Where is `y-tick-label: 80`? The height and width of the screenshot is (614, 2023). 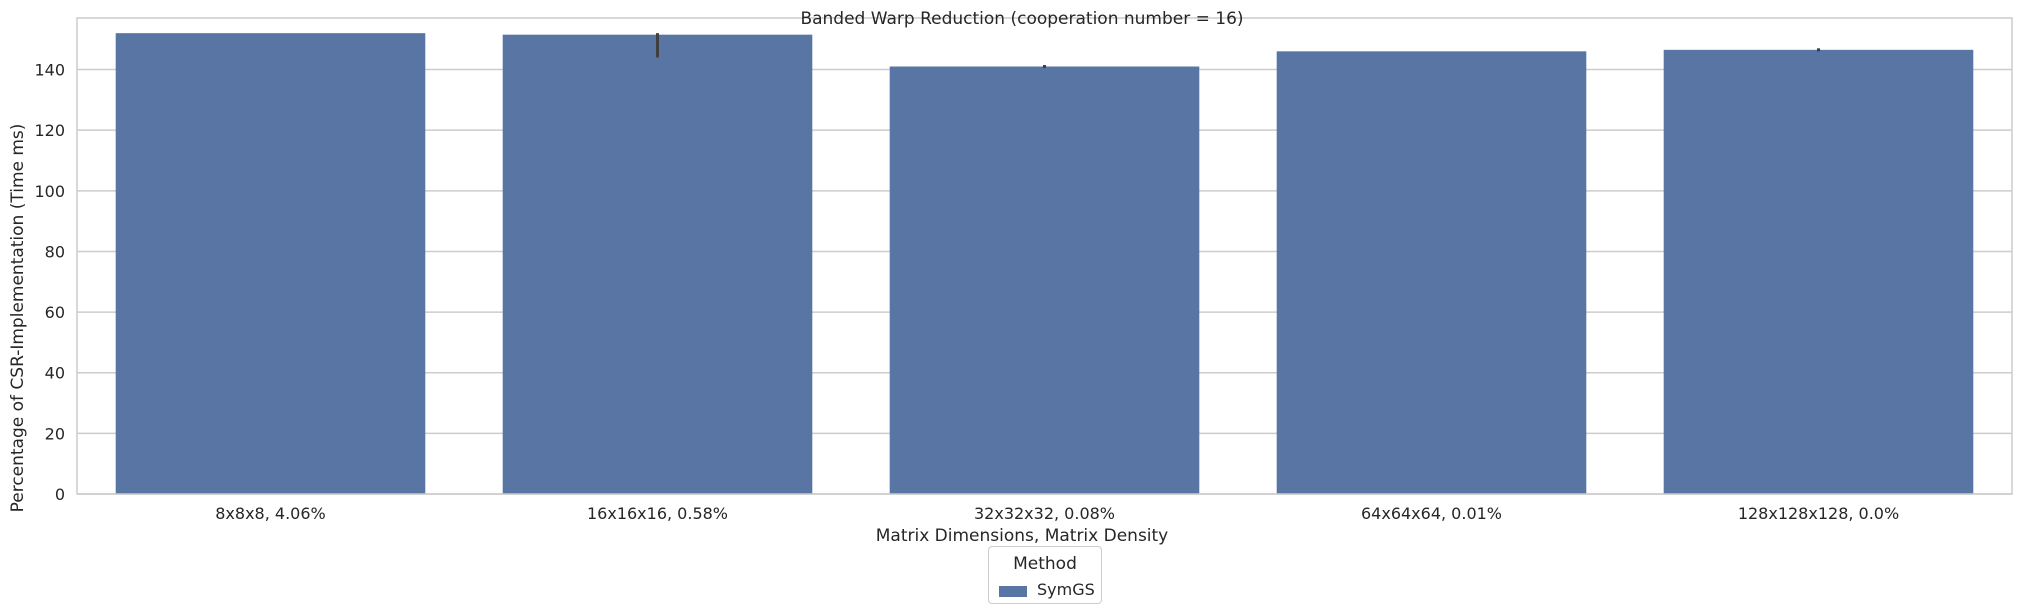
y-tick-label: 80 is located at coordinates (55, 251).